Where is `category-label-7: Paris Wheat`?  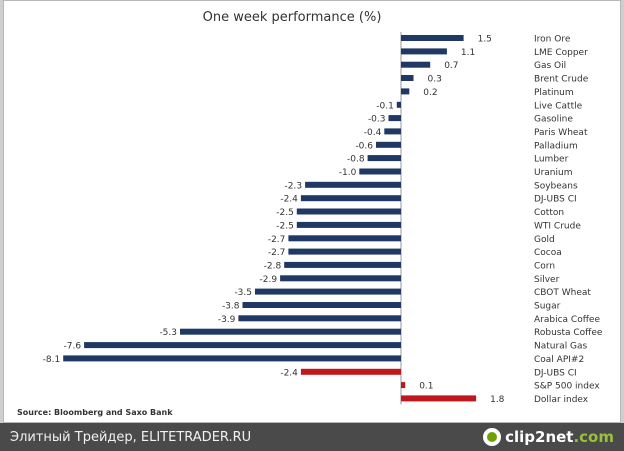 category-label-7: Paris Wheat is located at coordinates (561, 133).